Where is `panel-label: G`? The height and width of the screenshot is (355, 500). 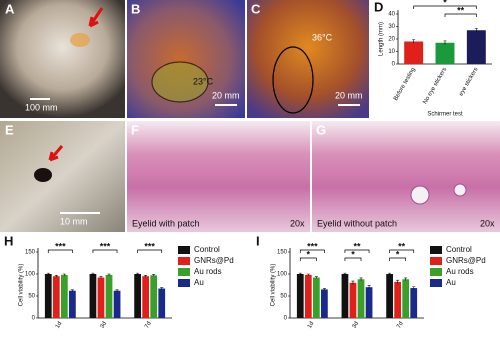
panel-label: G is located at coordinates (321, 129).